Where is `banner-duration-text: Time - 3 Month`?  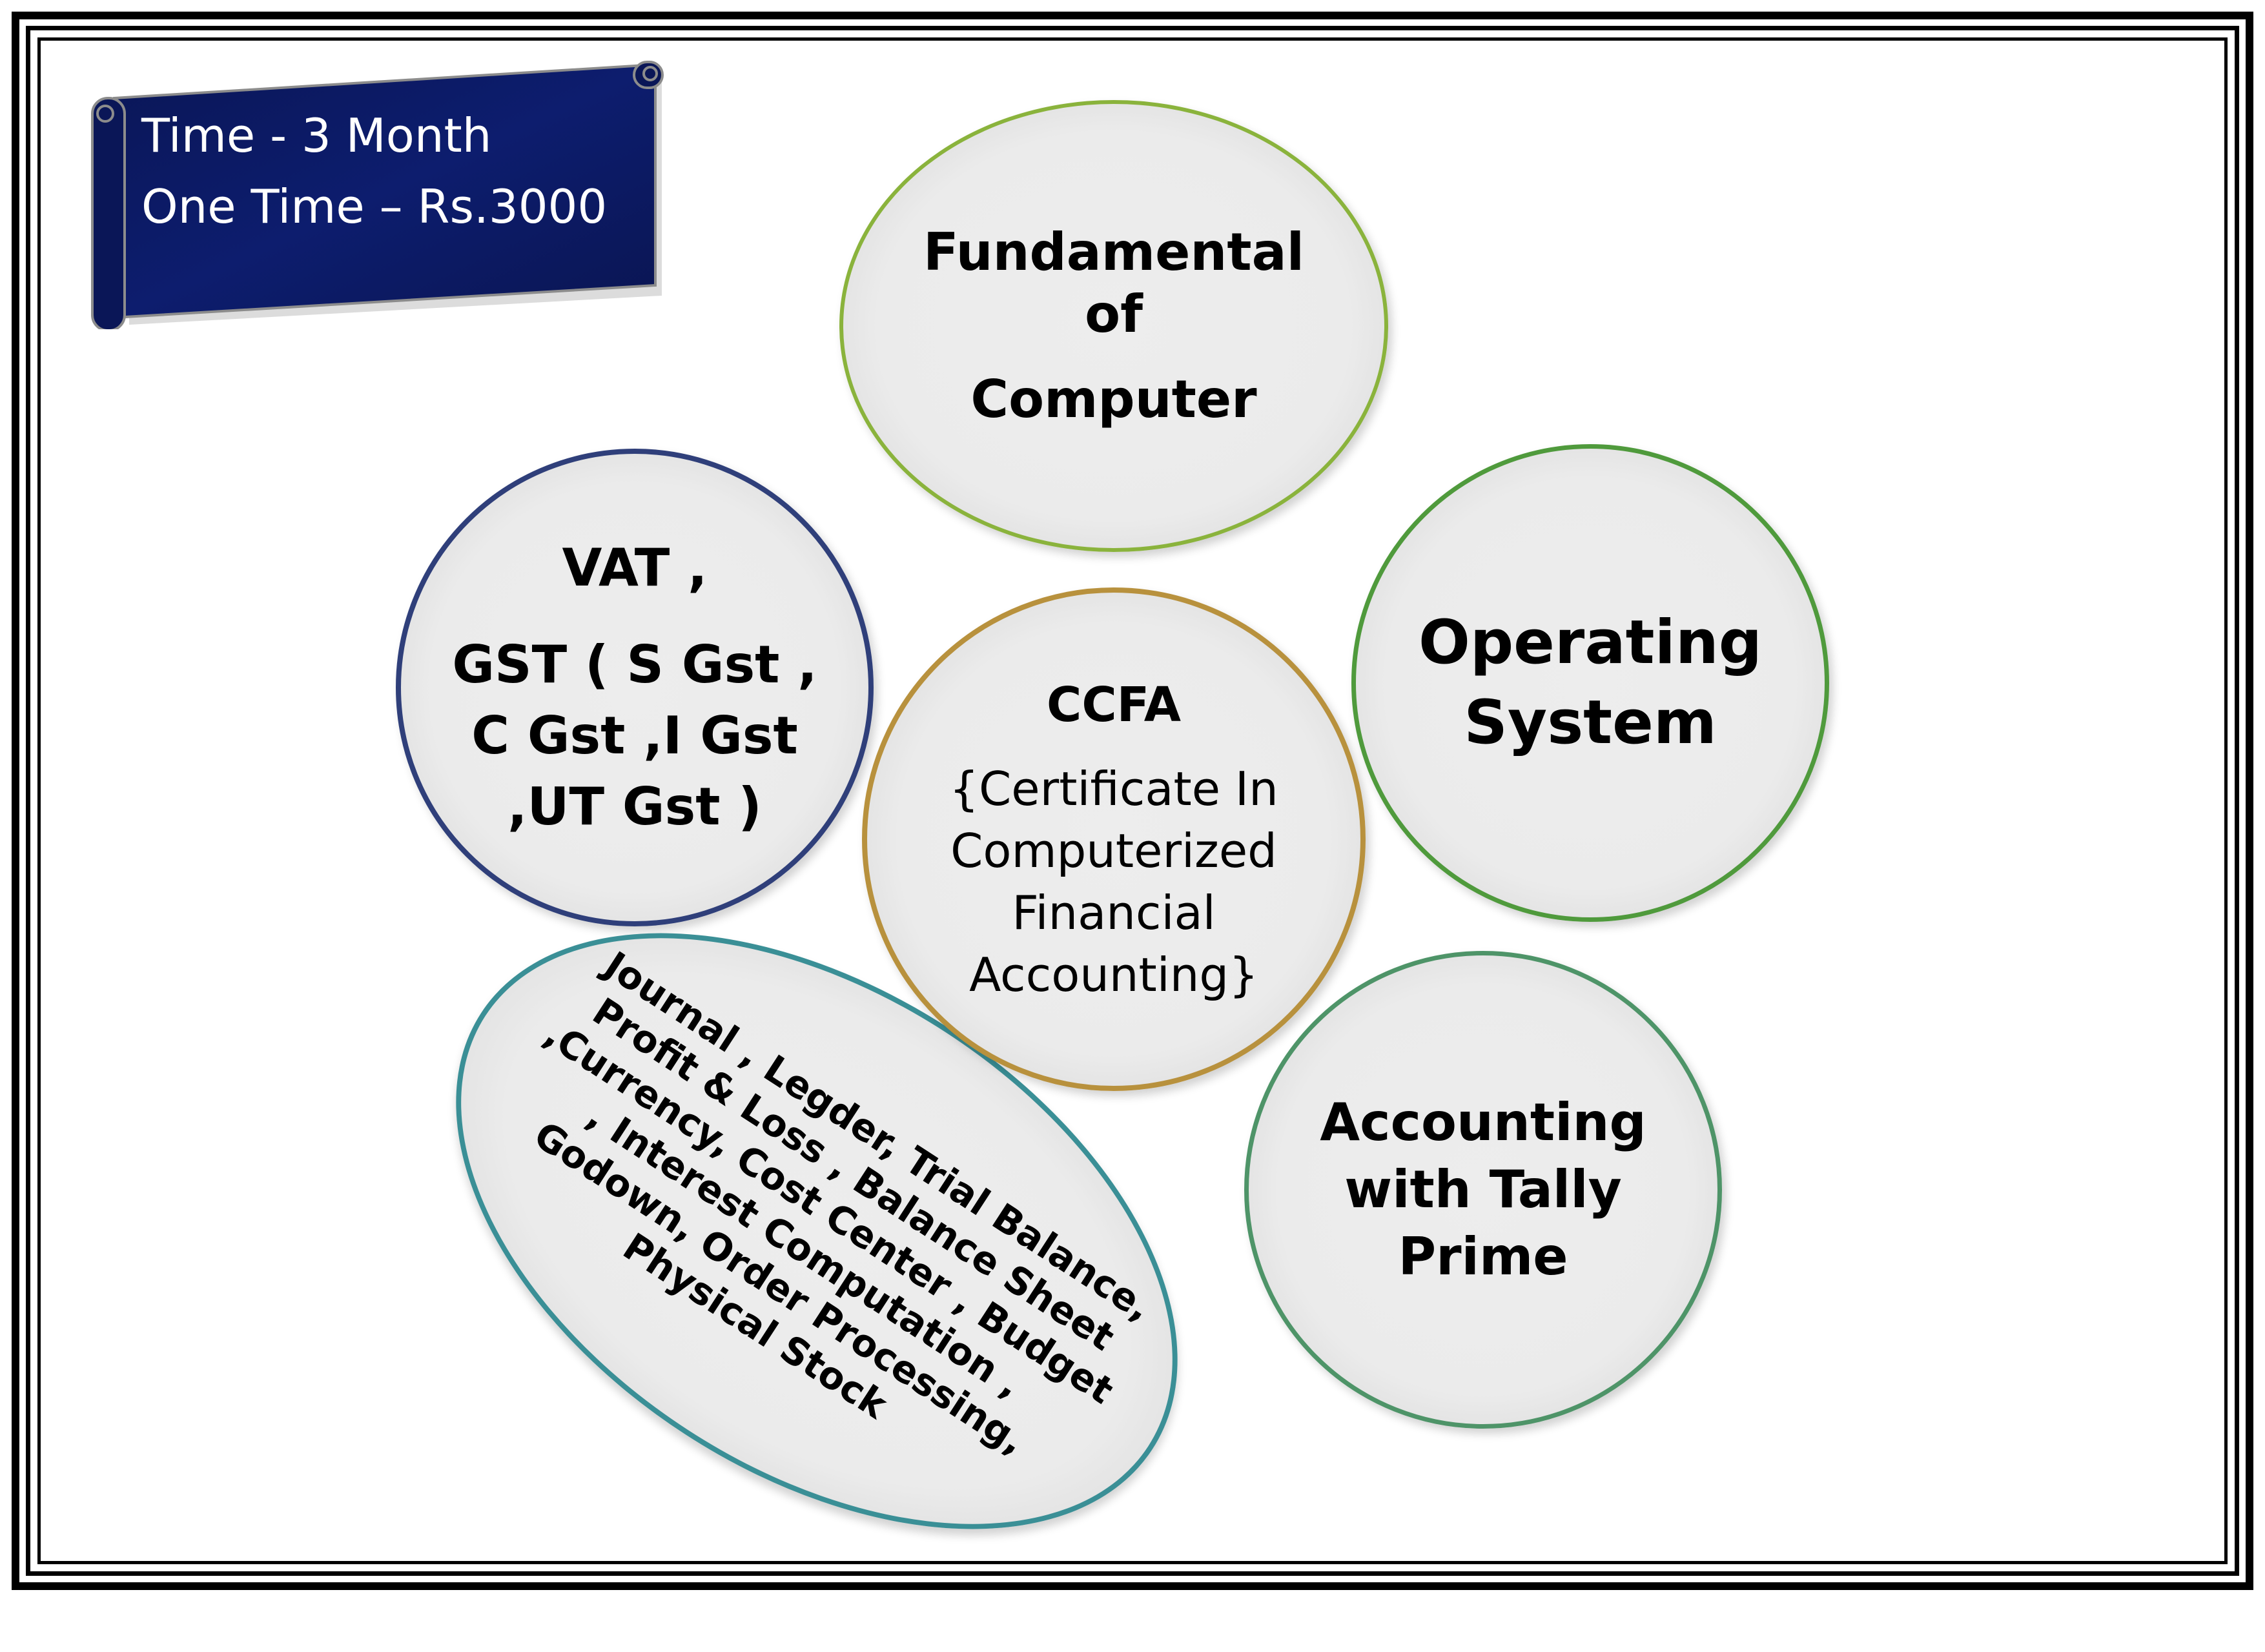
banner-duration-text: Time - 3 Month is located at coordinates (316, 135).